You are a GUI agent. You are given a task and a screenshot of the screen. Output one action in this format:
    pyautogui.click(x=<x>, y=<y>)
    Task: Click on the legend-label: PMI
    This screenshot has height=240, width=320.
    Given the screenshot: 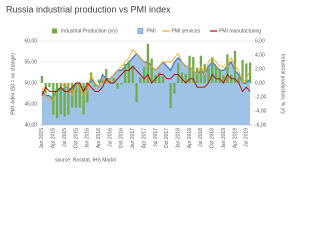 What is the action you would take?
    pyautogui.click(x=151, y=31)
    